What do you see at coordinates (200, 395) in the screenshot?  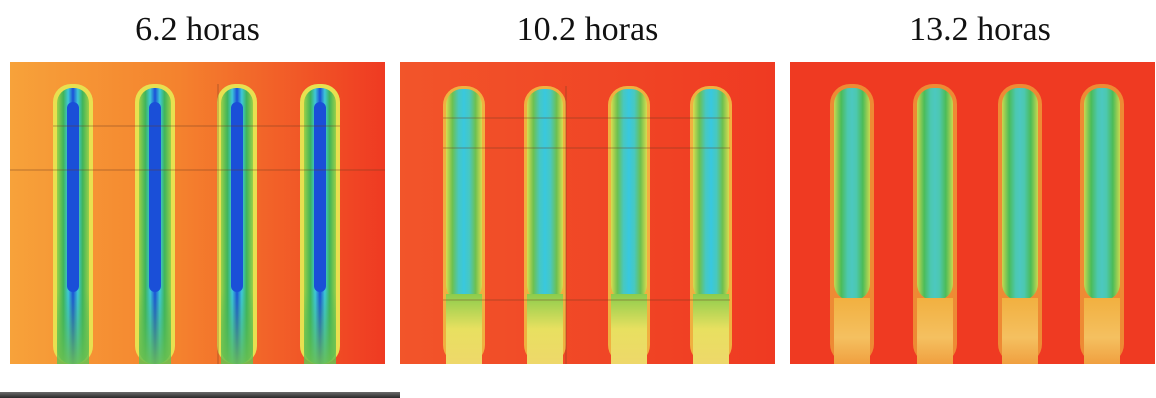 I see `bottom-edge-strip` at bounding box center [200, 395].